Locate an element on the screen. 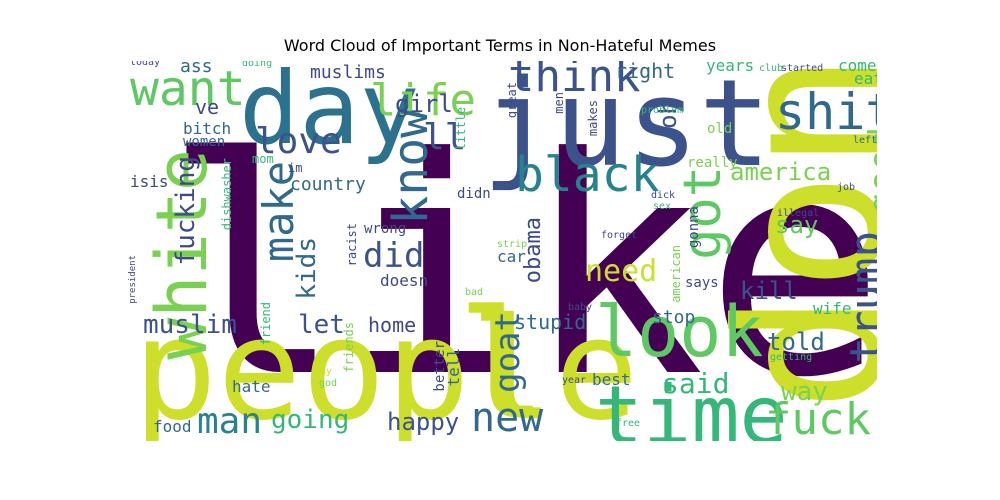 The width and height of the screenshot is (1000, 500). word-better: better is located at coordinates (440, 366).